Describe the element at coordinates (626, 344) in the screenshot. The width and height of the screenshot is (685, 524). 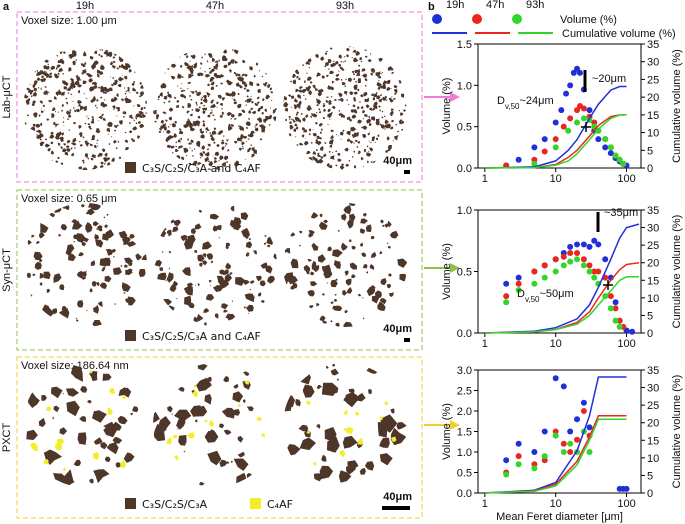
I see `x-tick-label: 100` at that location.